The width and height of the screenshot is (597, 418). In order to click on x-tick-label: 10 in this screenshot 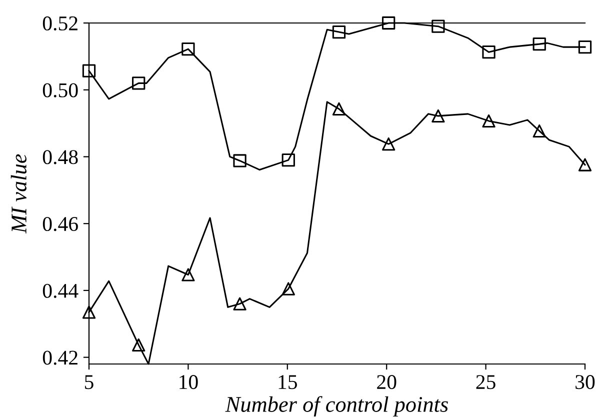, I will do `click(189, 382)`.